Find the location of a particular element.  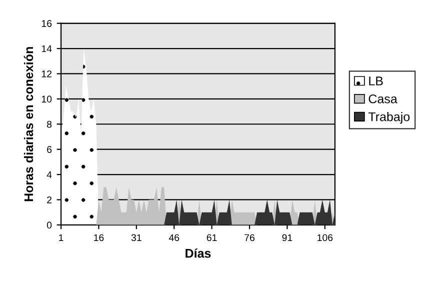

x-tick-label: 16 is located at coordinates (99, 238).